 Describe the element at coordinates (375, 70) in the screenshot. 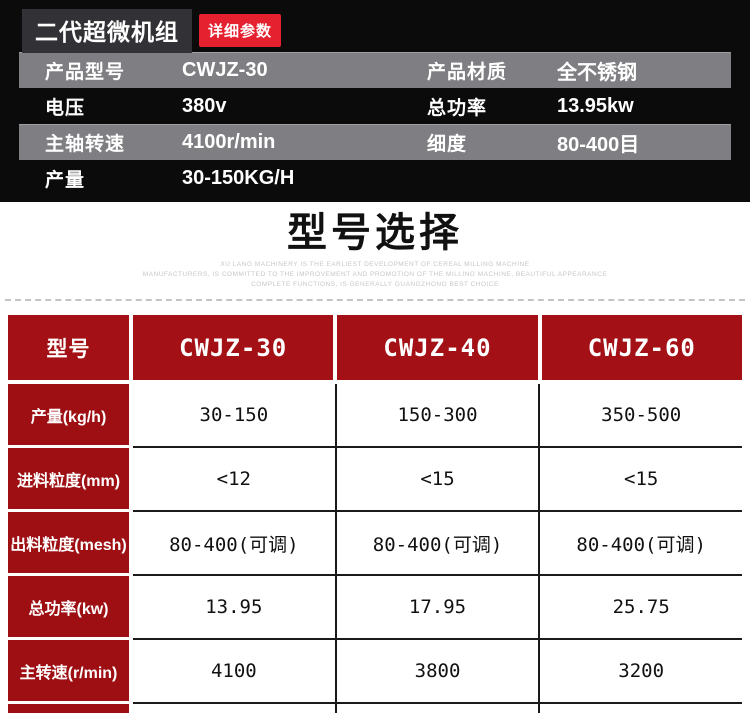

I see `spec-row-model-material: 产品型号 CWJZ-30 产品材质 全不锈钢` at that location.